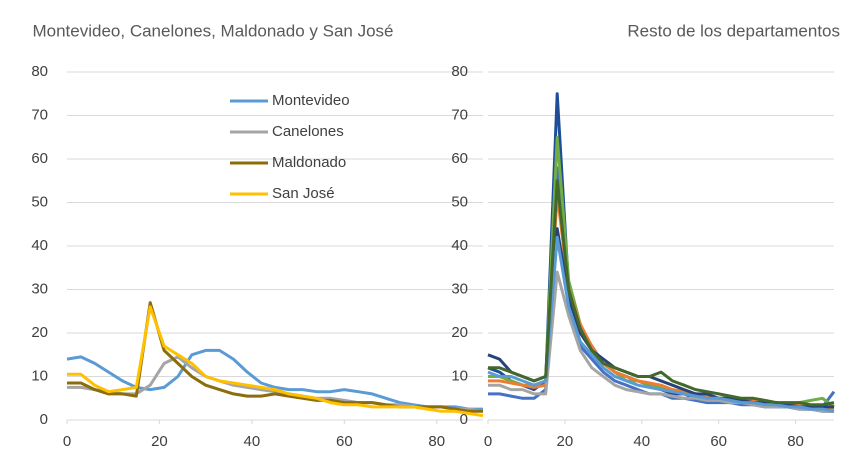 The width and height of the screenshot is (842, 455). What do you see at coordinates (308, 131) in the screenshot?
I see `legend-label: Canelones` at bounding box center [308, 131].